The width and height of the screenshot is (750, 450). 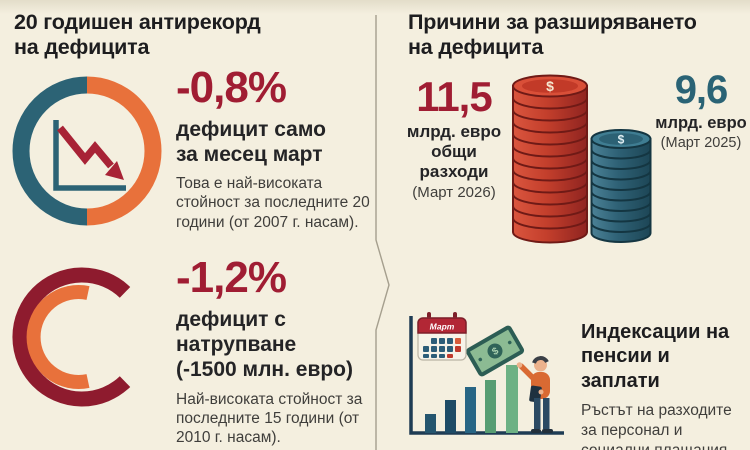 What do you see at coordinates (701, 123) in the screenshot?
I see `expenses-previous-unit: млрд. евро` at bounding box center [701, 123].